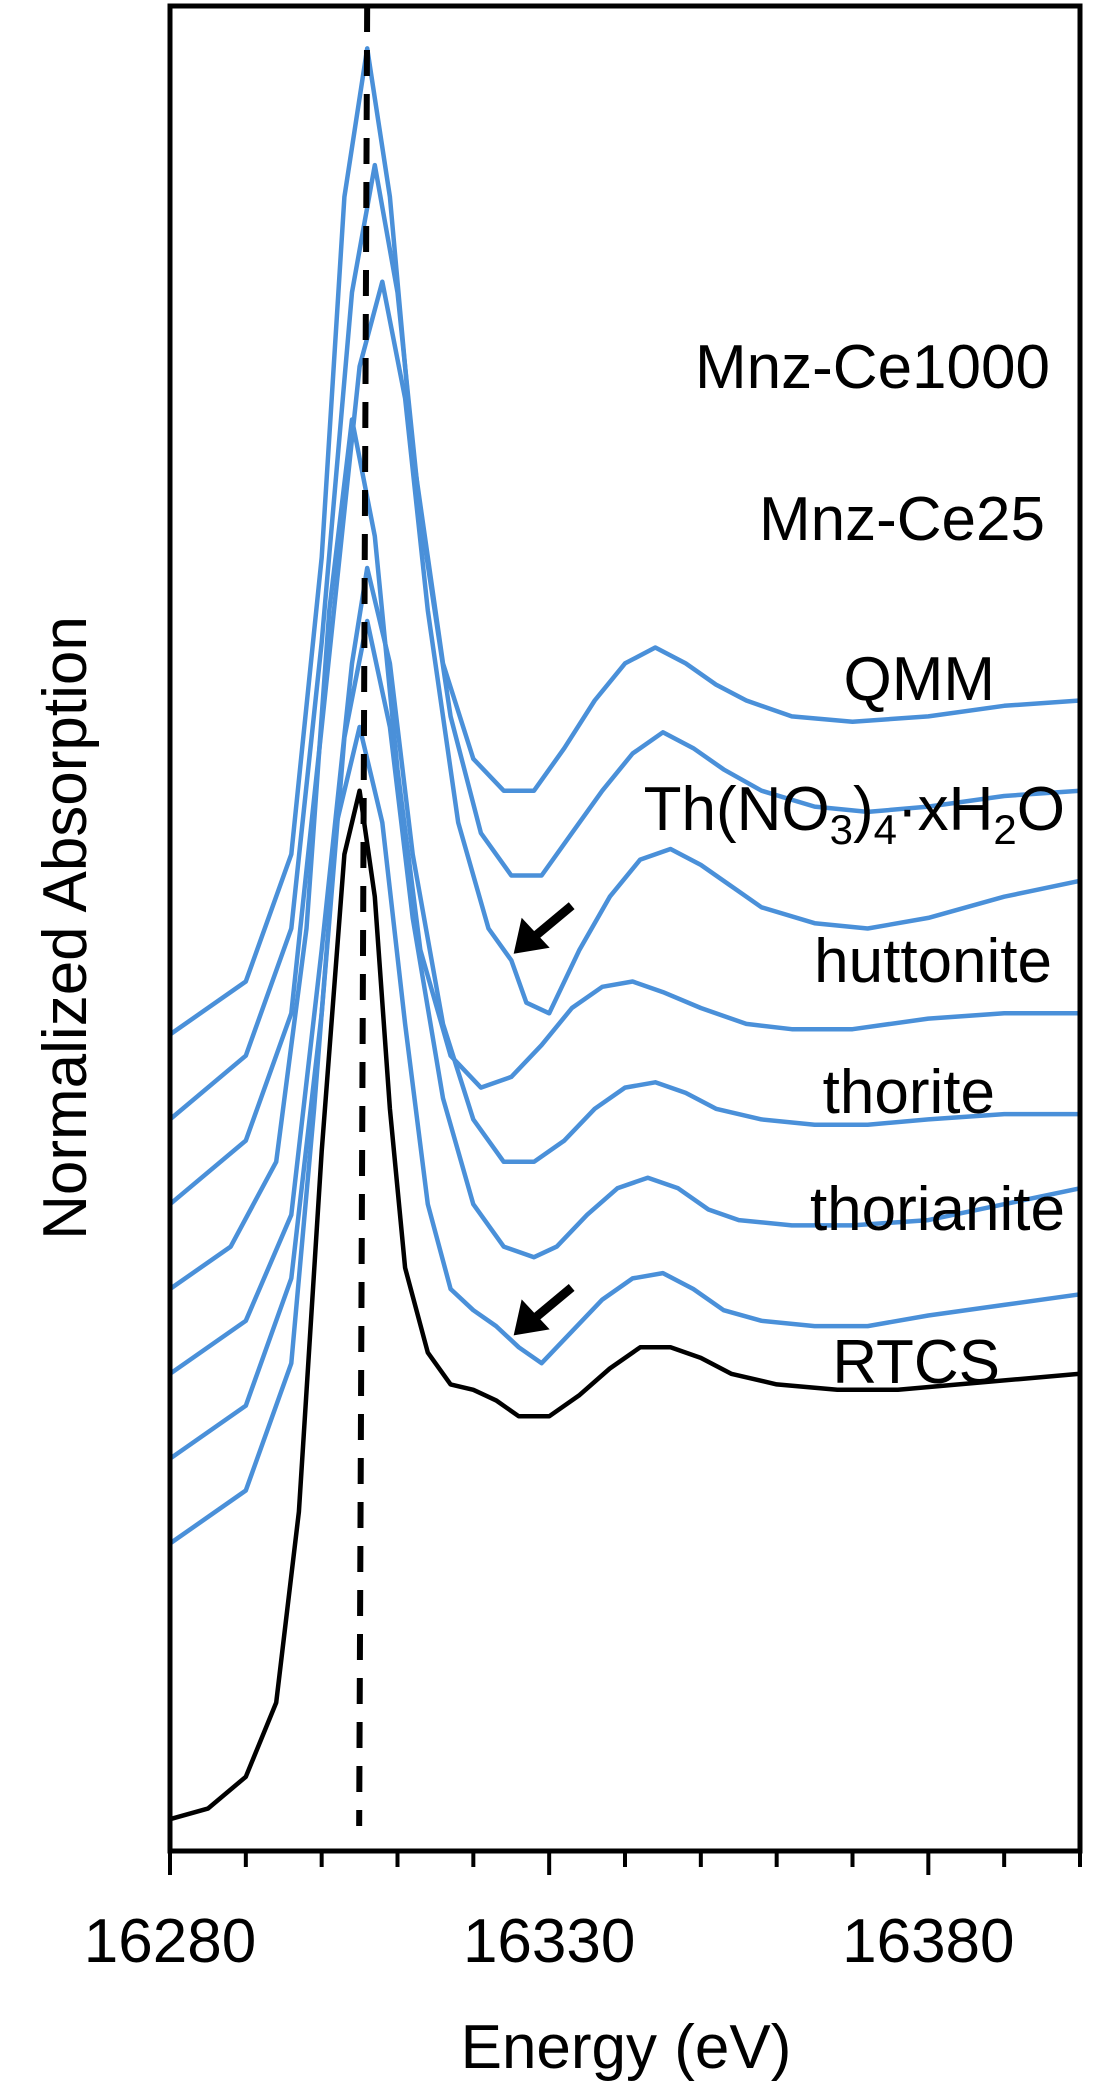 The image size is (1100, 2094). Describe the element at coordinates (933, 961) in the screenshot. I see `series-label-huttonite: huttonite` at that location.